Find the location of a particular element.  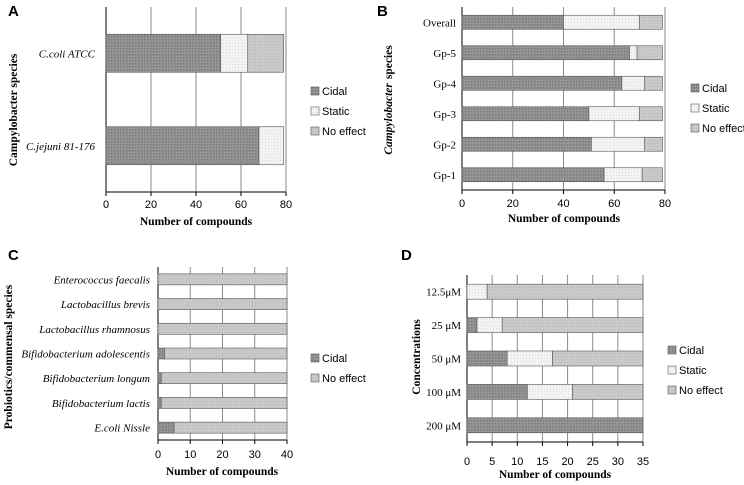

panel-d-ylabel: Concentrations is located at coordinates (417, 357).